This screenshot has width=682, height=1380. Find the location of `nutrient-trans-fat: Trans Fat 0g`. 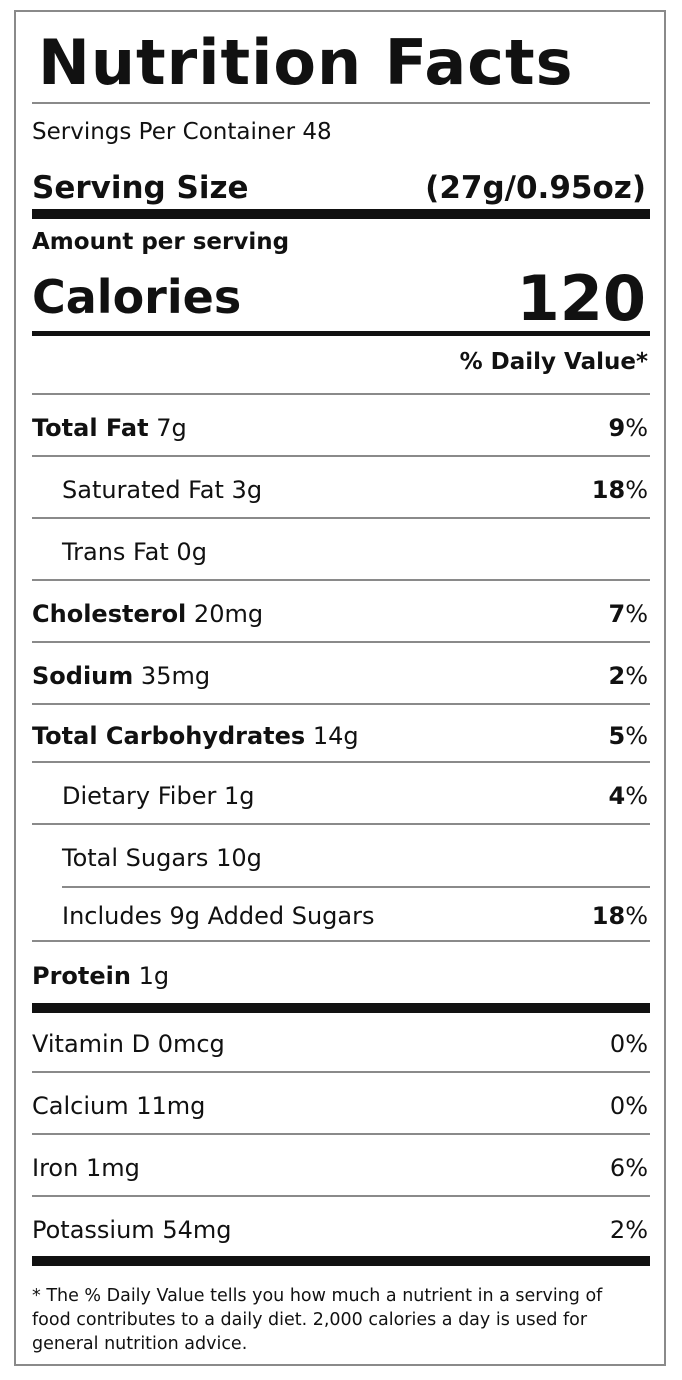

nutrient-trans-fat: Trans Fat 0g is located at coordinates (134, 552).